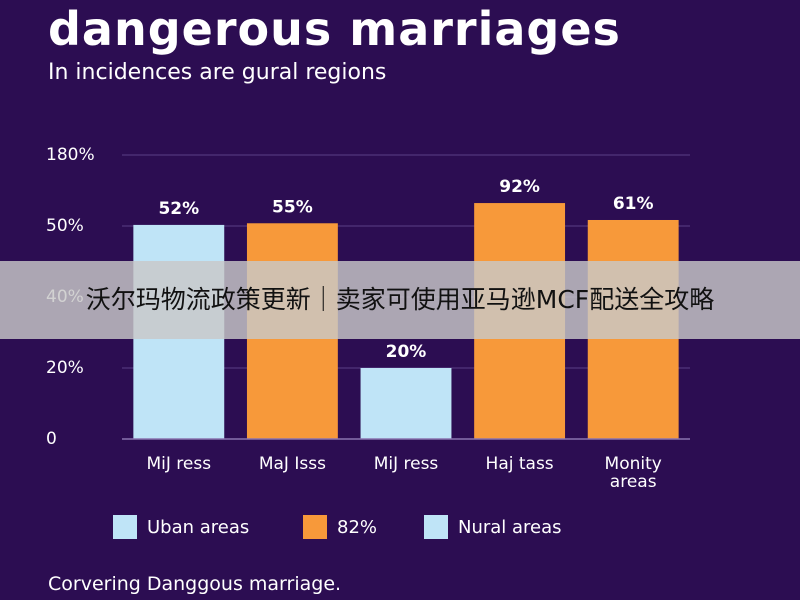 The image size is (800, 600). What do you see at coordinates (633, 473) in the screenshot?
I see `x-tick-label: Monity areas` at bounding box center [633, 473].